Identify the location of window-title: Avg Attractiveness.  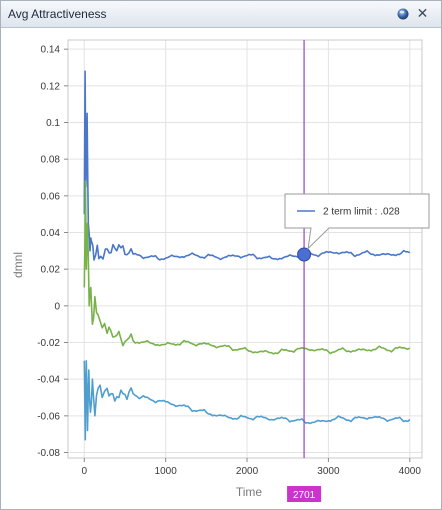
(57, 14).